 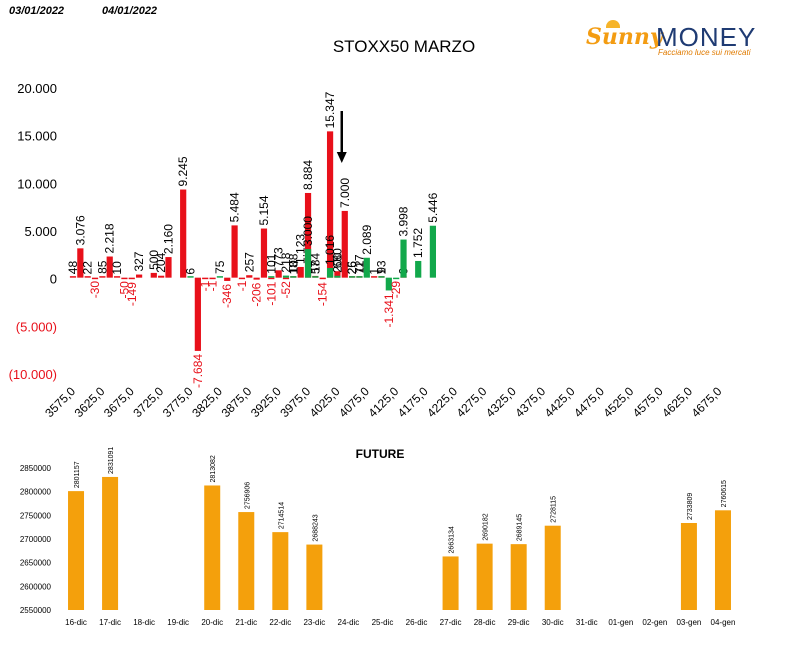 What do you see at coordinates (325, 402) in the screenshot?
I see `x-tick-label: 4025,0` at bounding box center [325, 402].